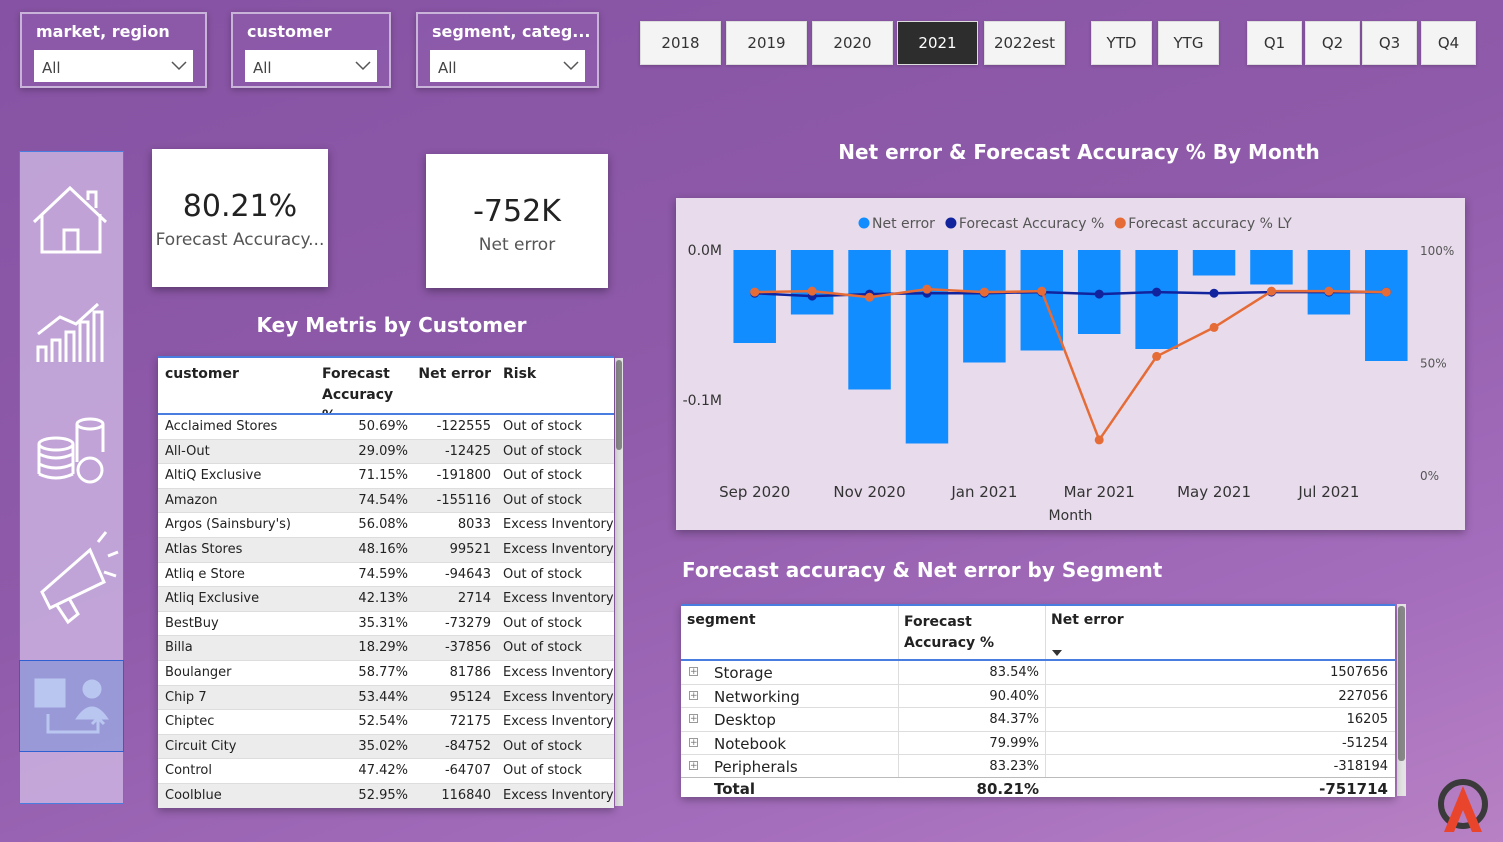 Image resolution: width=1503 pixels, height=842 pixels. What do you see at coordinates (1079, 152) in the screenshot?
I see `chart-title: Net error & Forecast Accuracy % By Month` at bounding box center [1079, 152].